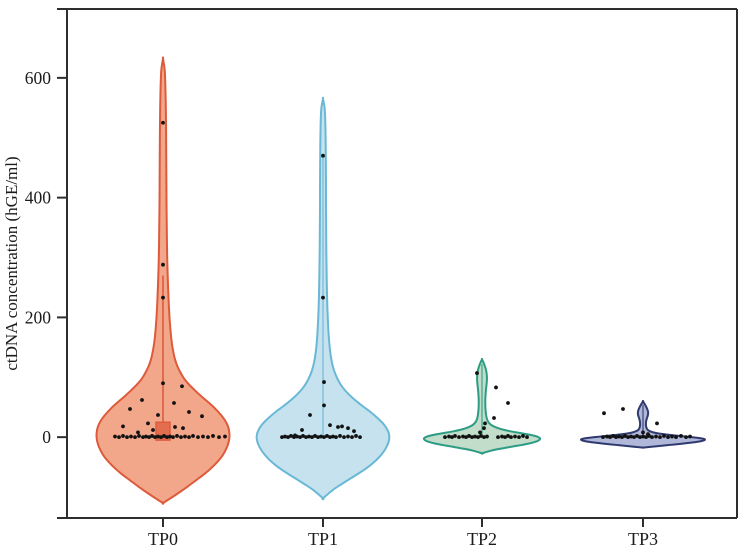  What do you see at coordinates (323, 539) in the screenshot?
I see `x-axis-tick-label: TP1` at bounding box center [323, 539].